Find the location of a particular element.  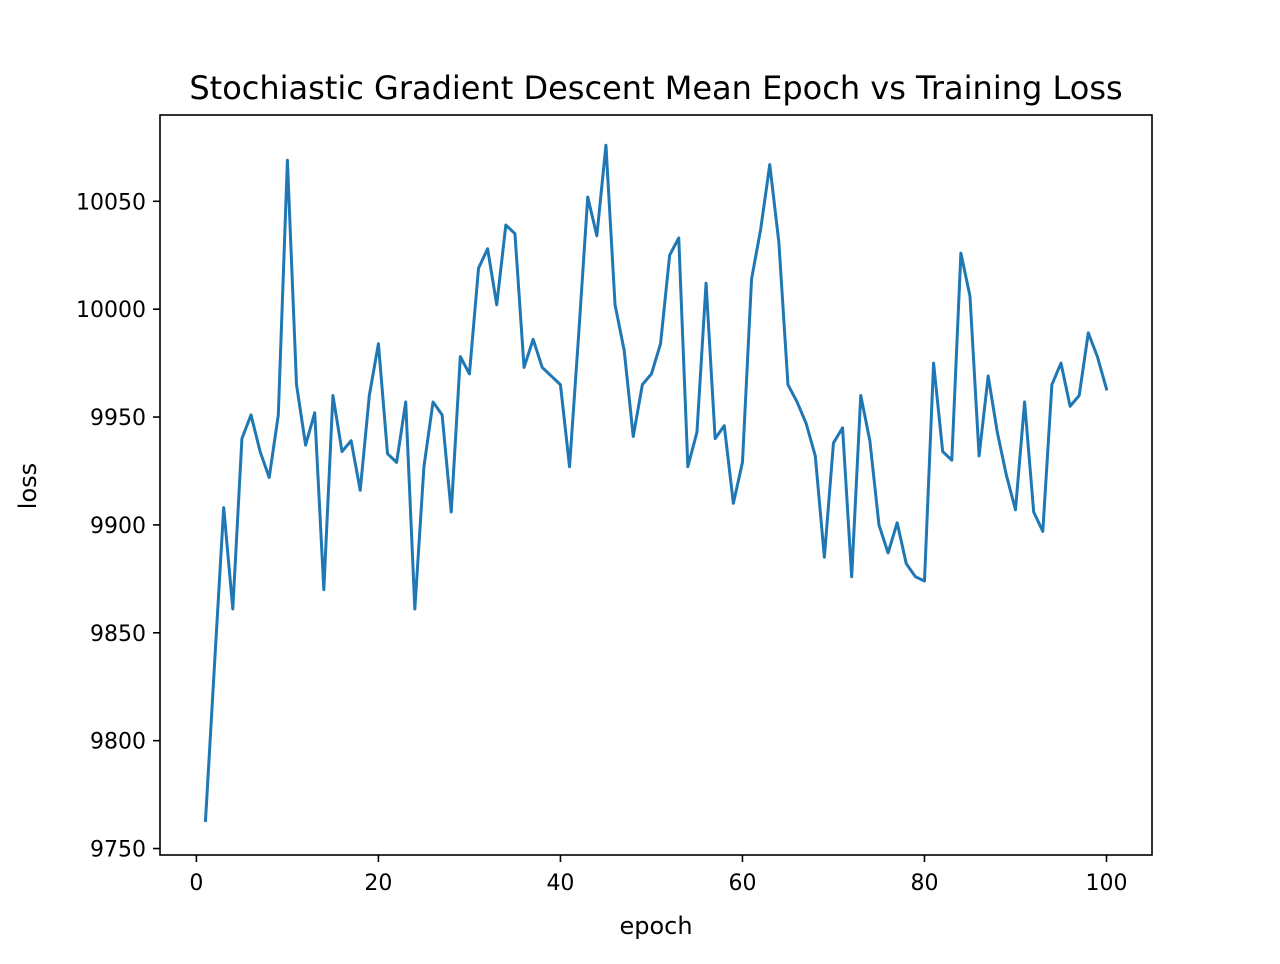

x-tick-label: 40 is located at coordinates (560, 883).